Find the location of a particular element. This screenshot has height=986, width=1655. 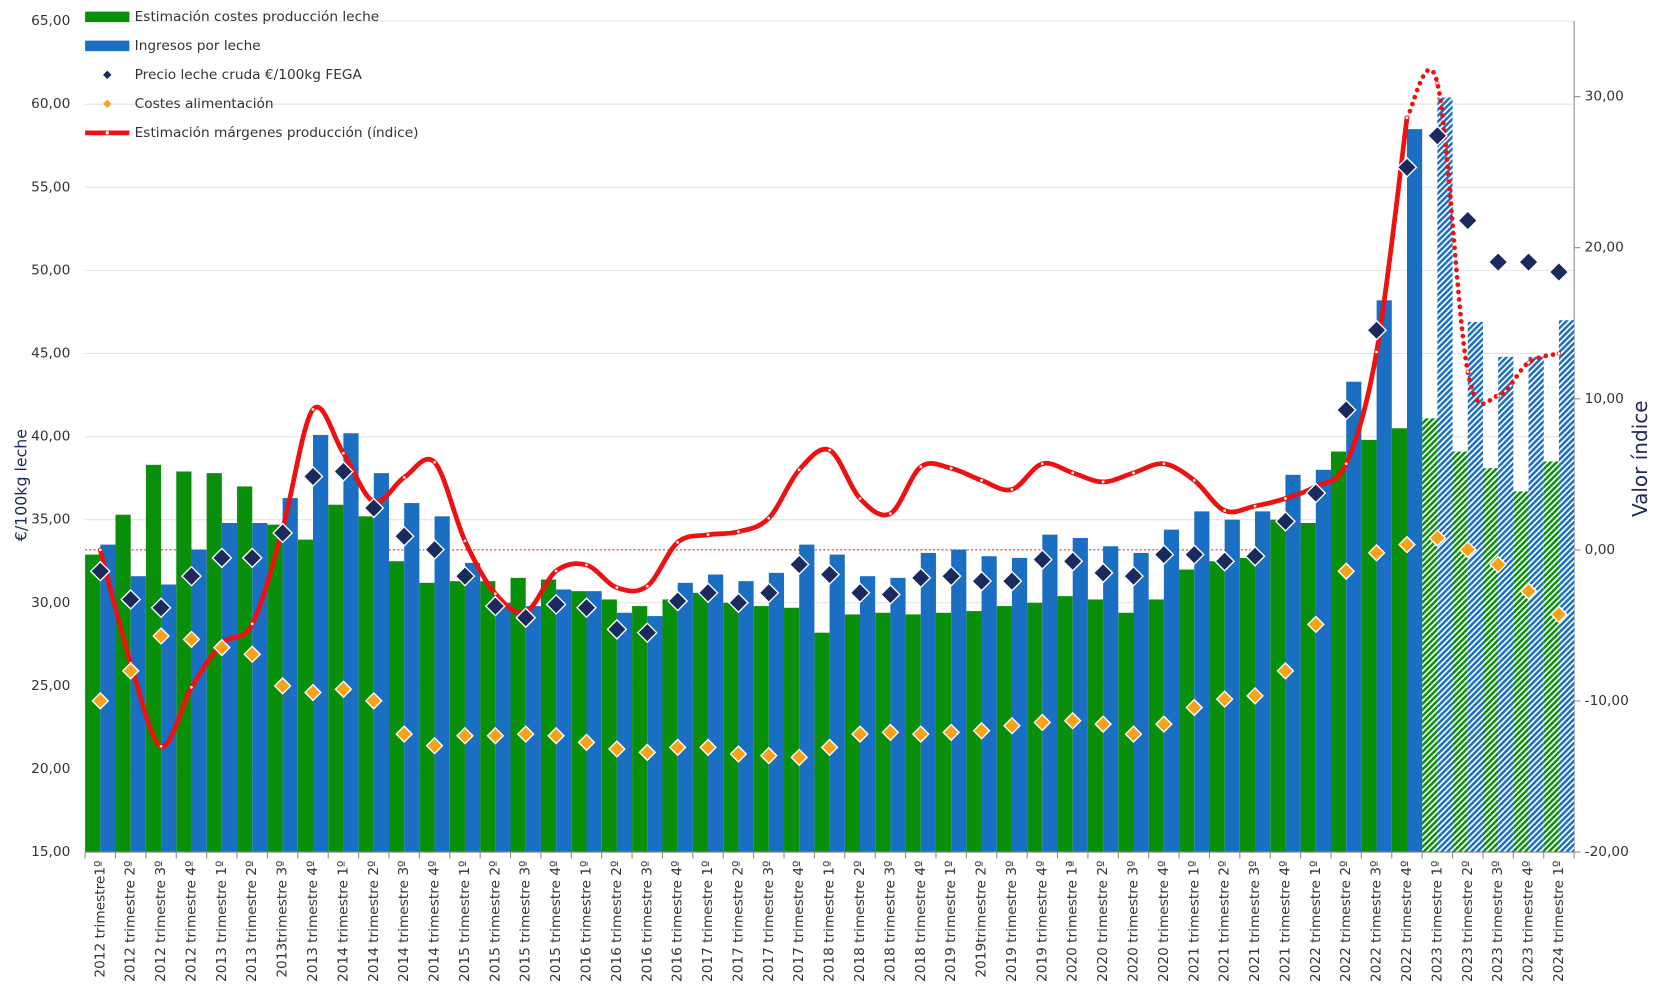

x-tick-label: 2022 trimestre 1º is located at coordinates (1316, 922).